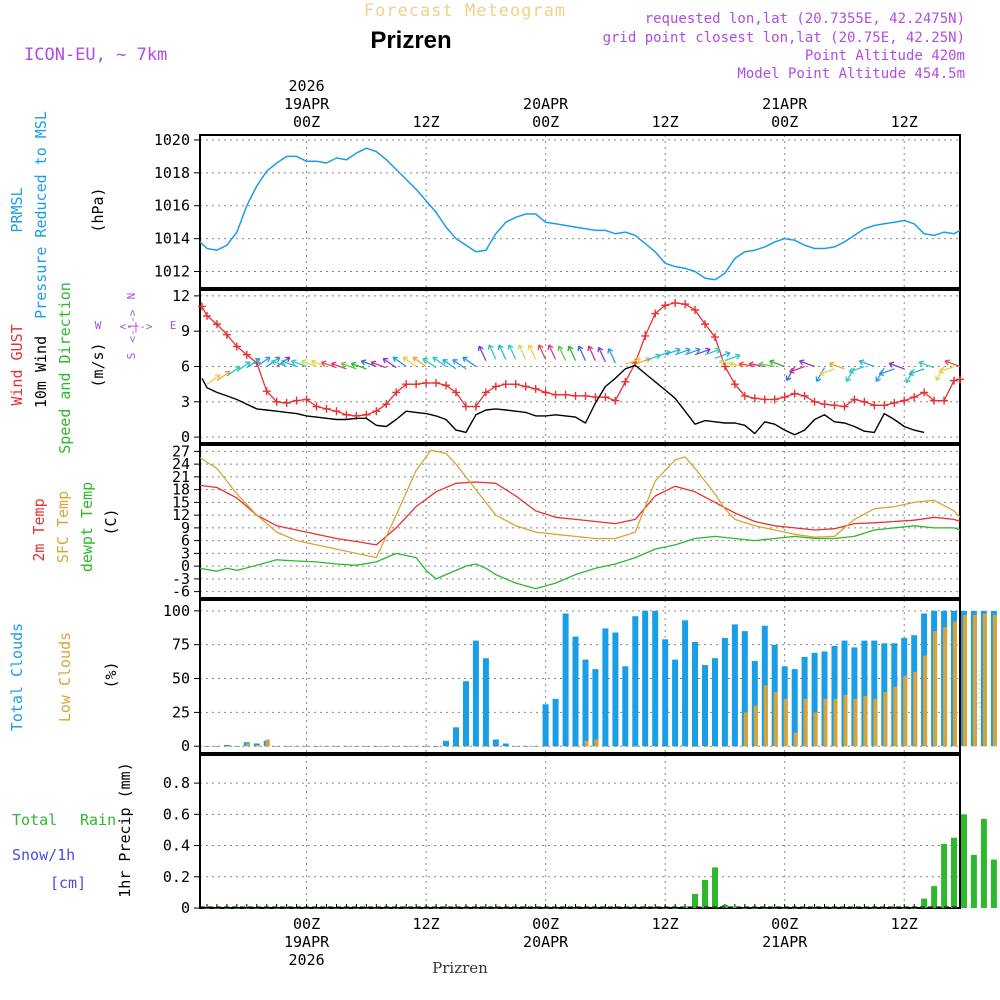 This screenshot has width=1000, height=1000. I want to click on precip-rain-label: Rain, so click(98, 820).